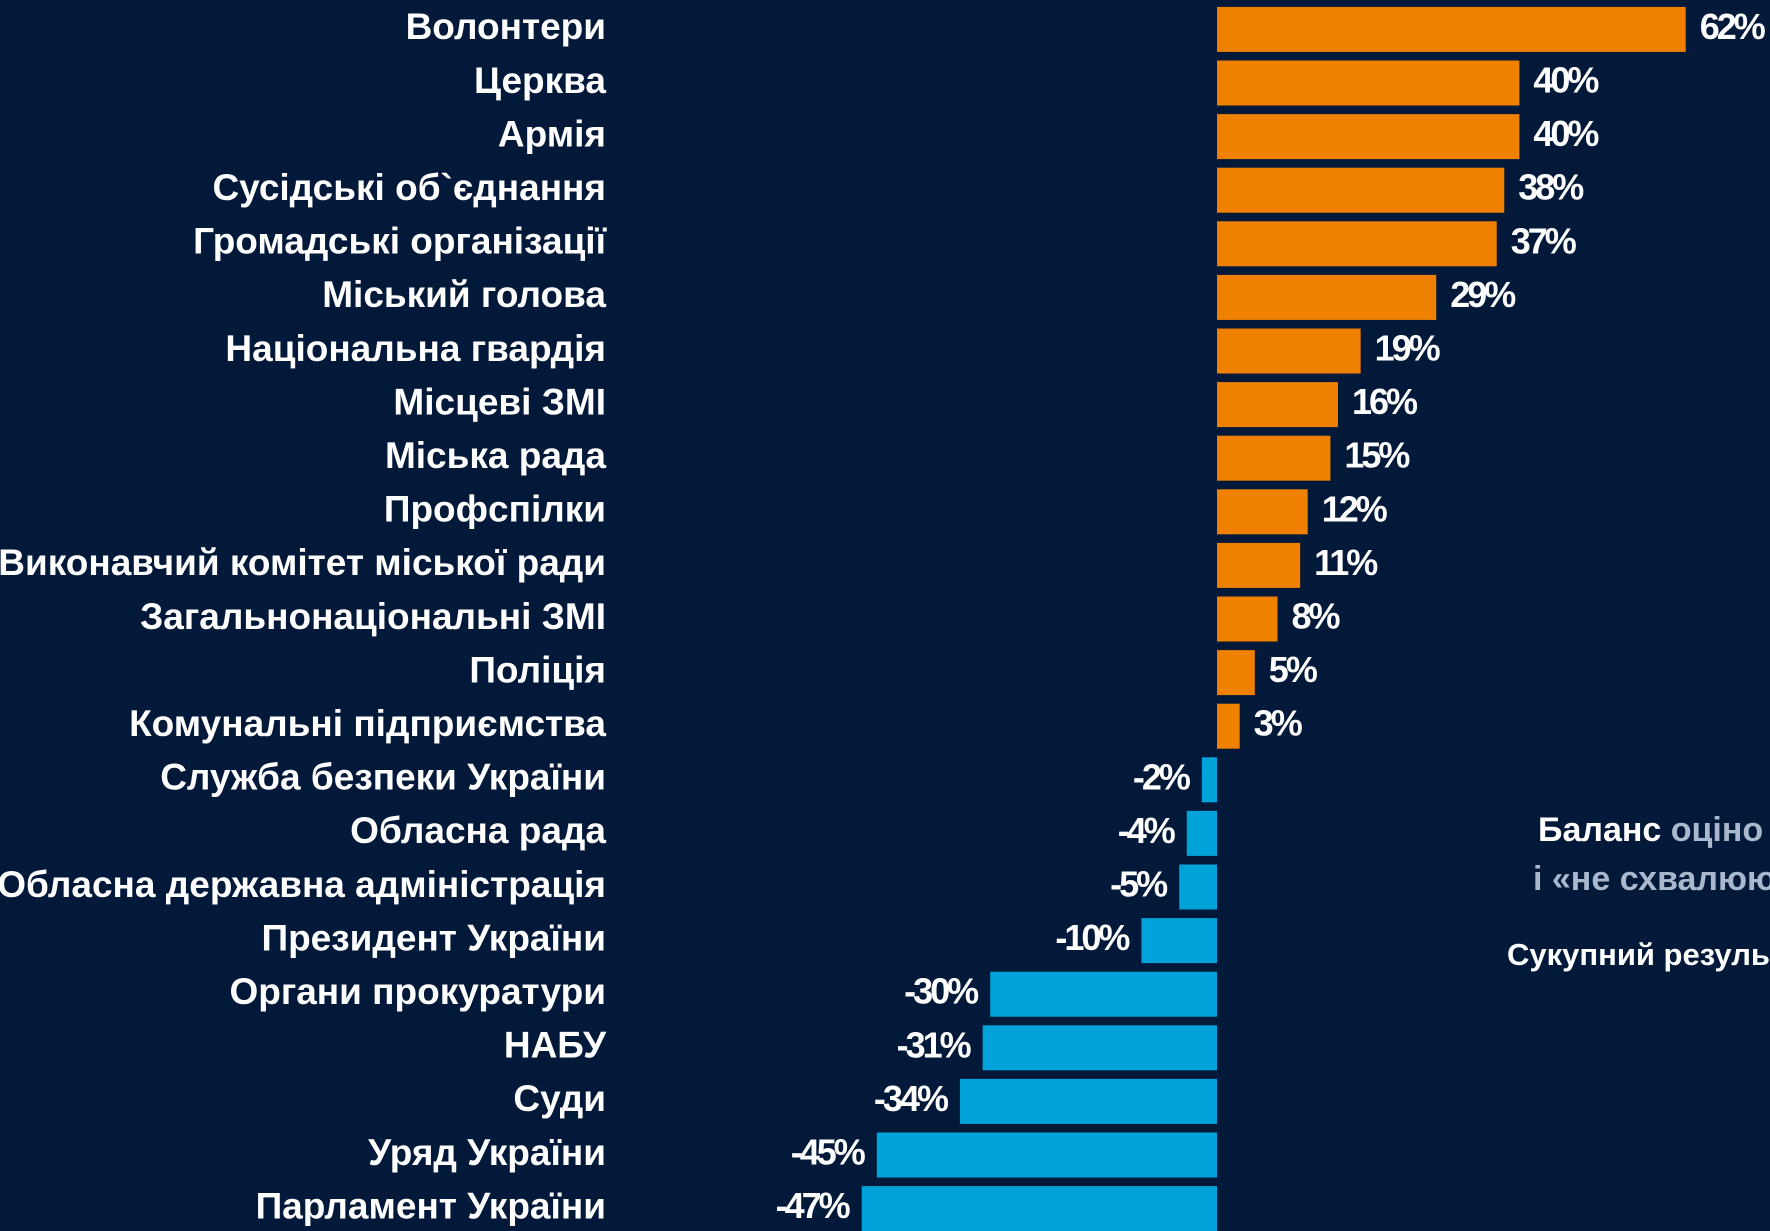 This screenshot has width=1770, height=1231. What do you see at coordinates (487, 1152) in the screenshot?
I see `category-label: Уряд України` at bounding box center [487, 1152].